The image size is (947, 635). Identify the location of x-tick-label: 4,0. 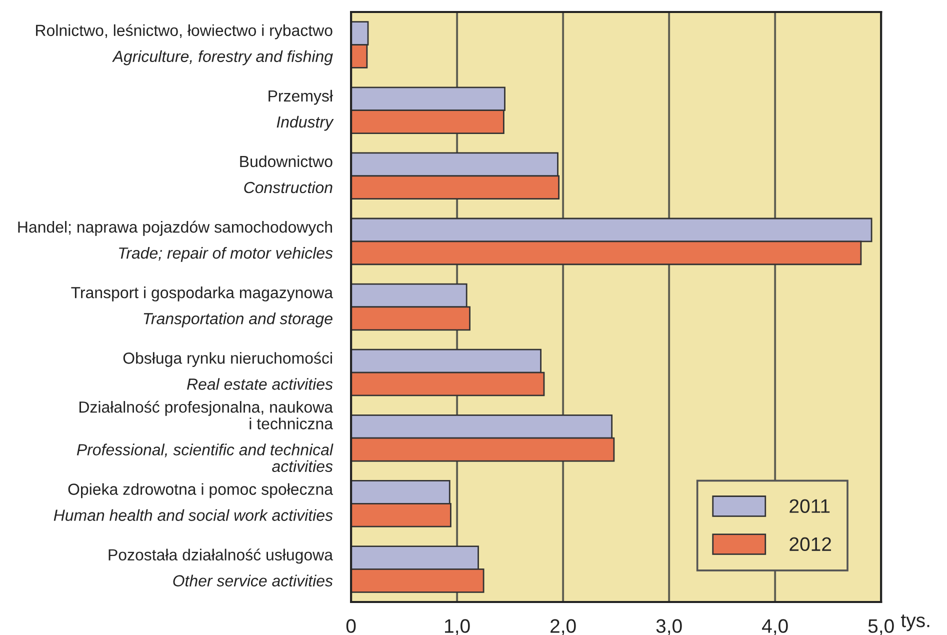
(775, 627).